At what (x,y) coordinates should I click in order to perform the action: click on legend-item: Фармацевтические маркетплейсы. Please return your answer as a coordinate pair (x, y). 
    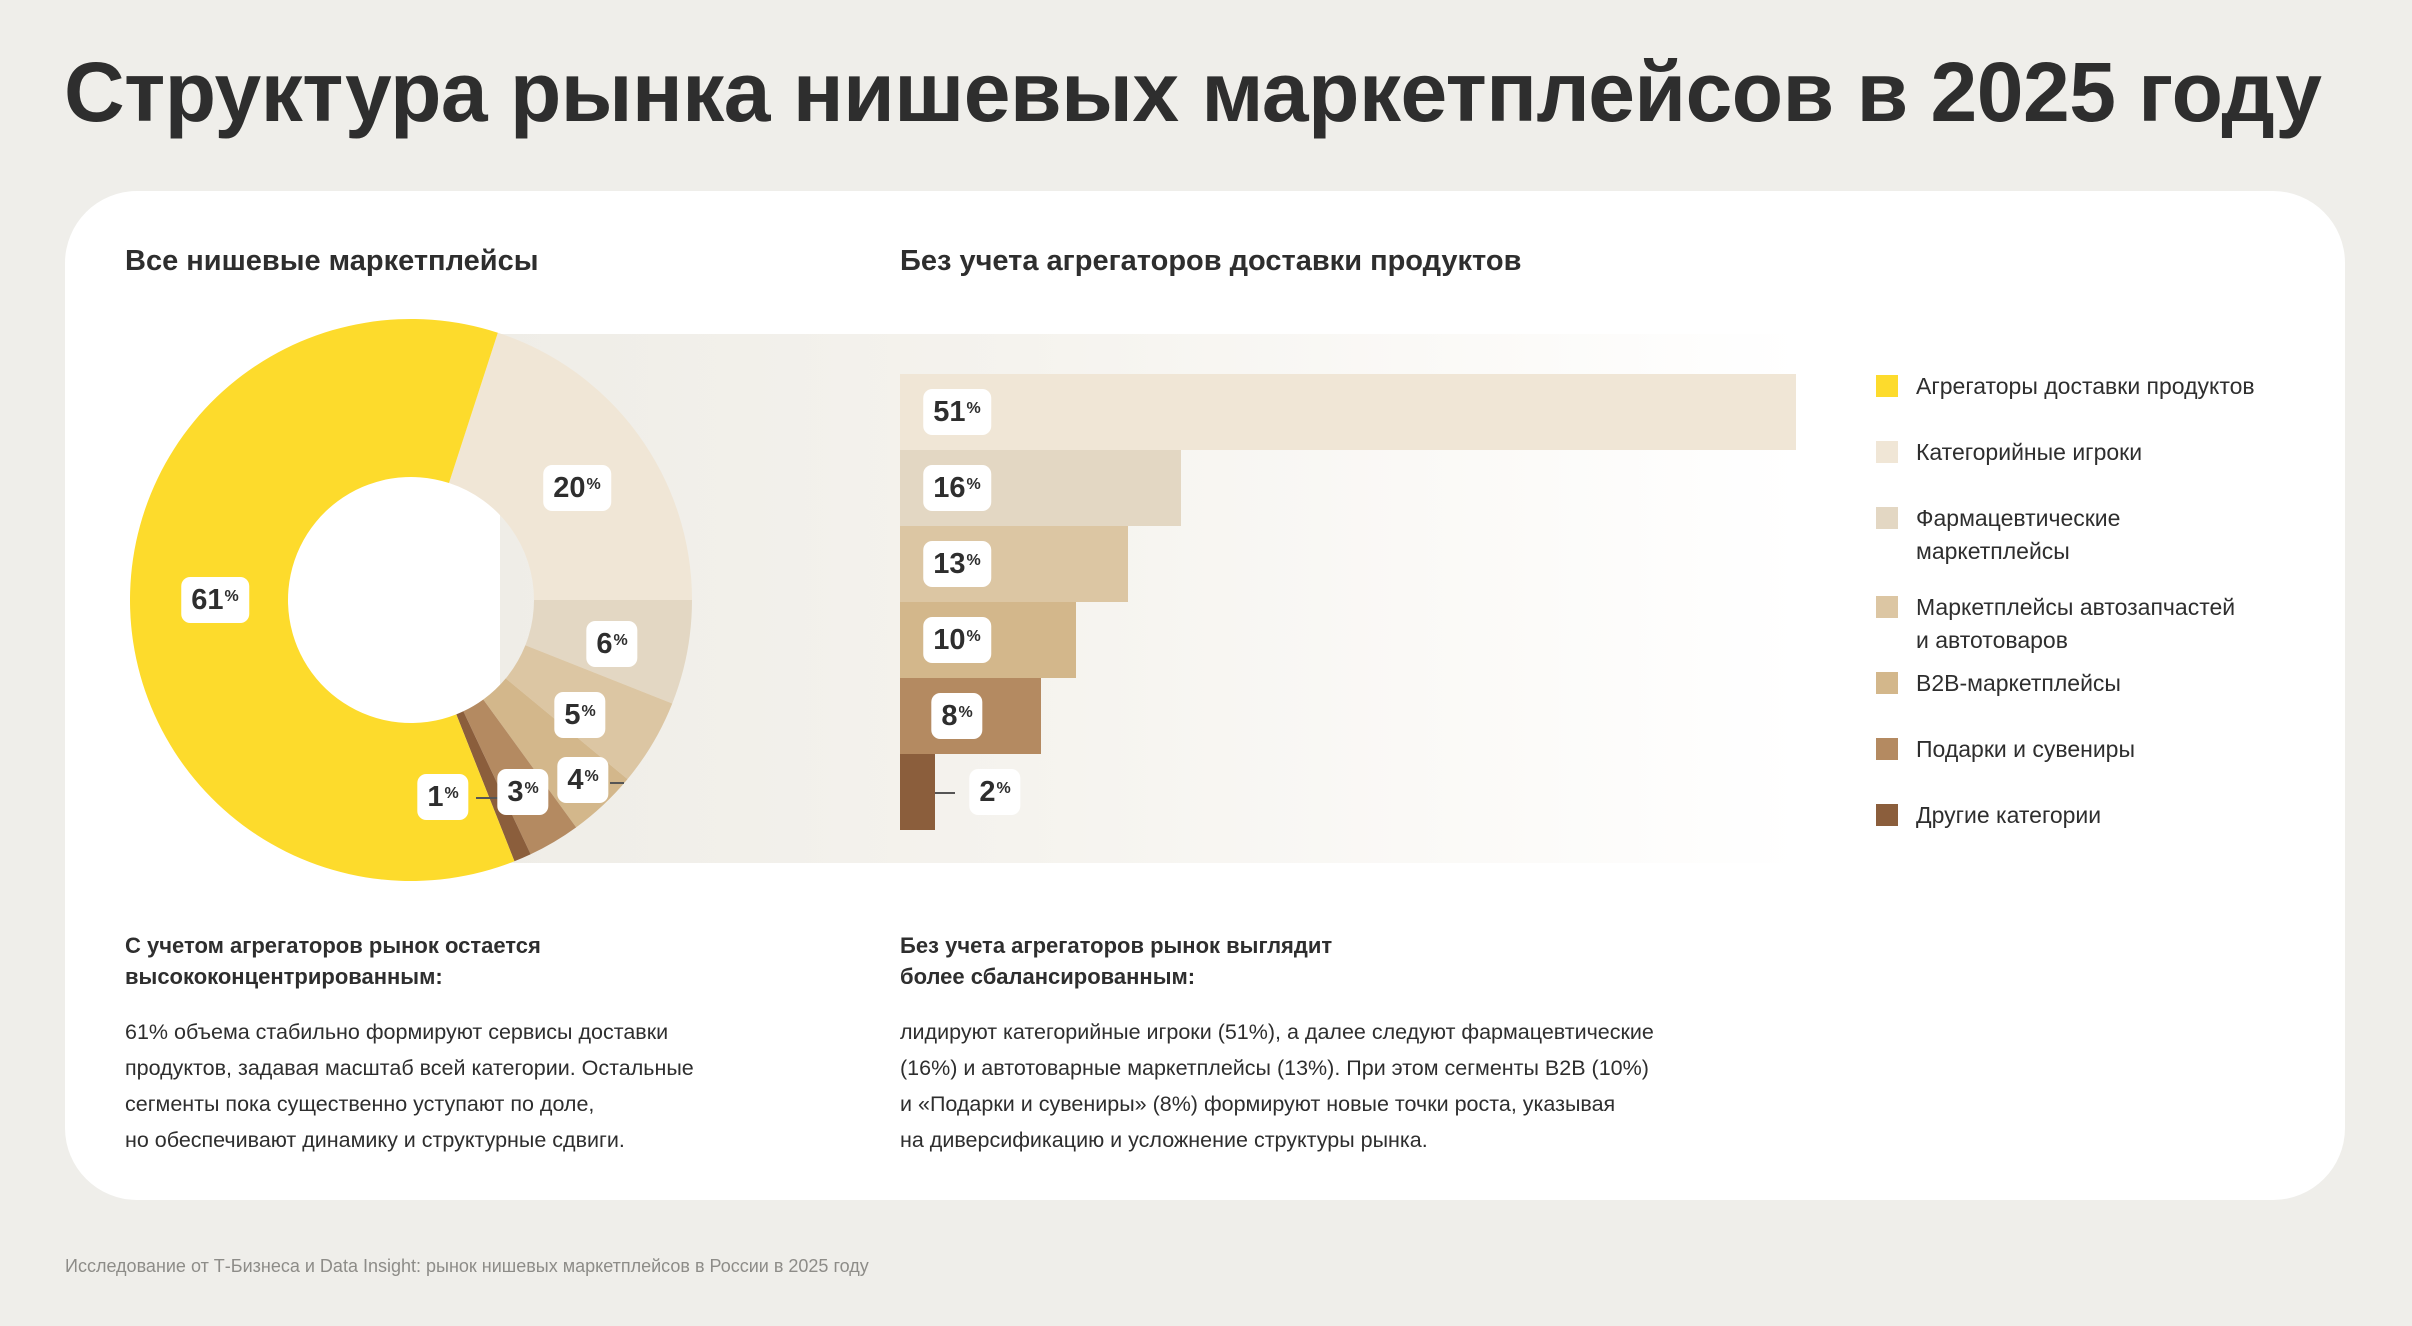
    Looking at the image, I should click on (2016, 535).